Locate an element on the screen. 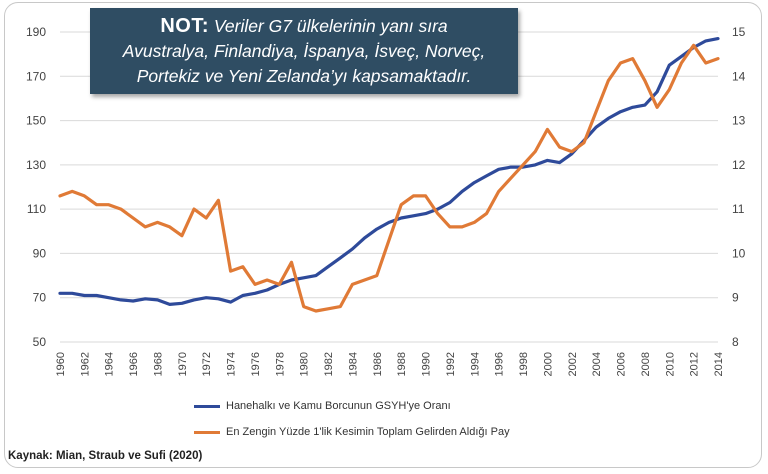 This screenshot has width=768, height=474. y-right-tick-label: 11 is located at coordinates (738, 209).